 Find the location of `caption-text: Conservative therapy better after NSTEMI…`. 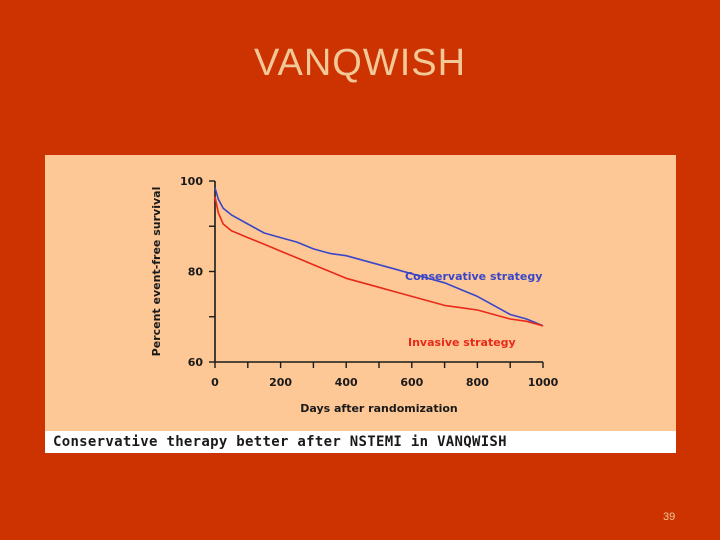

caption-text: Conservative therapy better after NSTEMI… is located at coordinates (280, 442).